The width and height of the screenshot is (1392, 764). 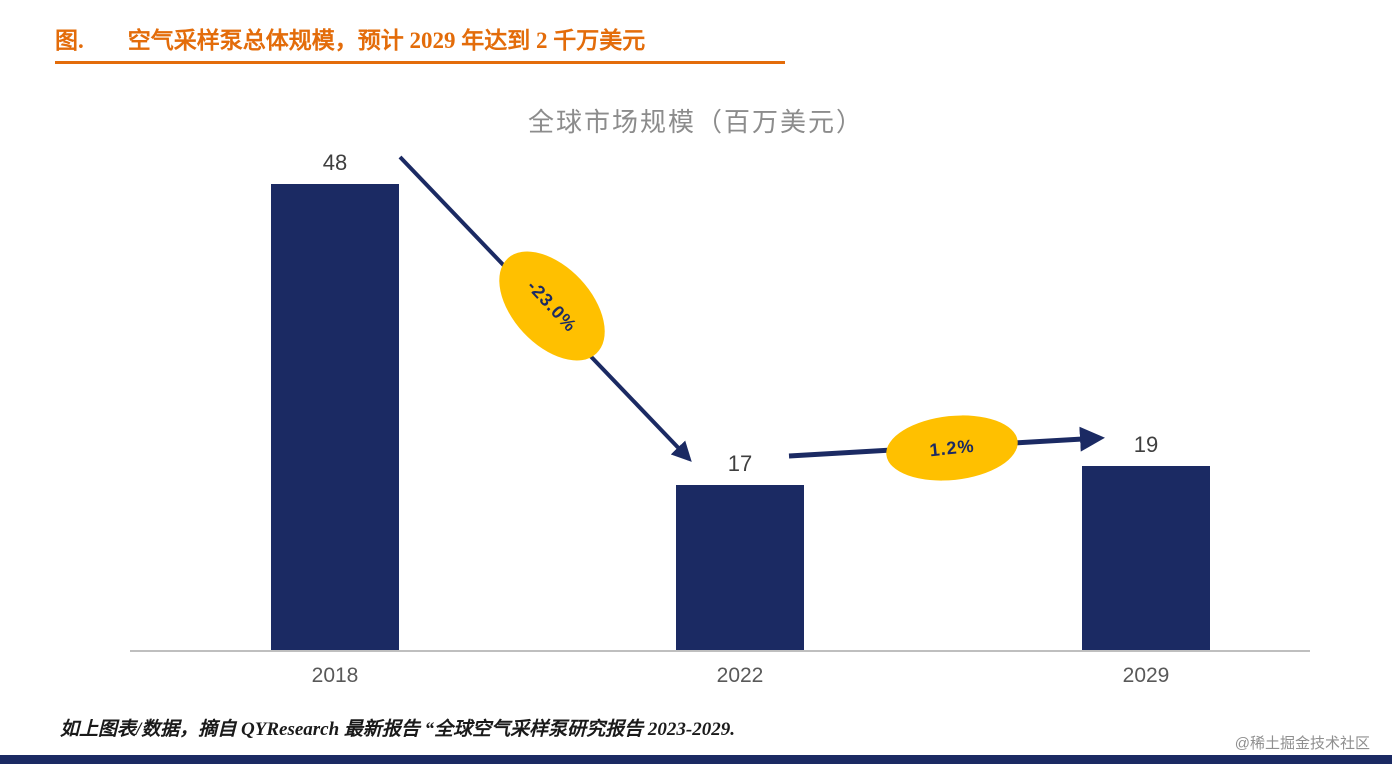 I want to click on watermark: @稀土掘金技术社区, so click(x=1302, y=743).